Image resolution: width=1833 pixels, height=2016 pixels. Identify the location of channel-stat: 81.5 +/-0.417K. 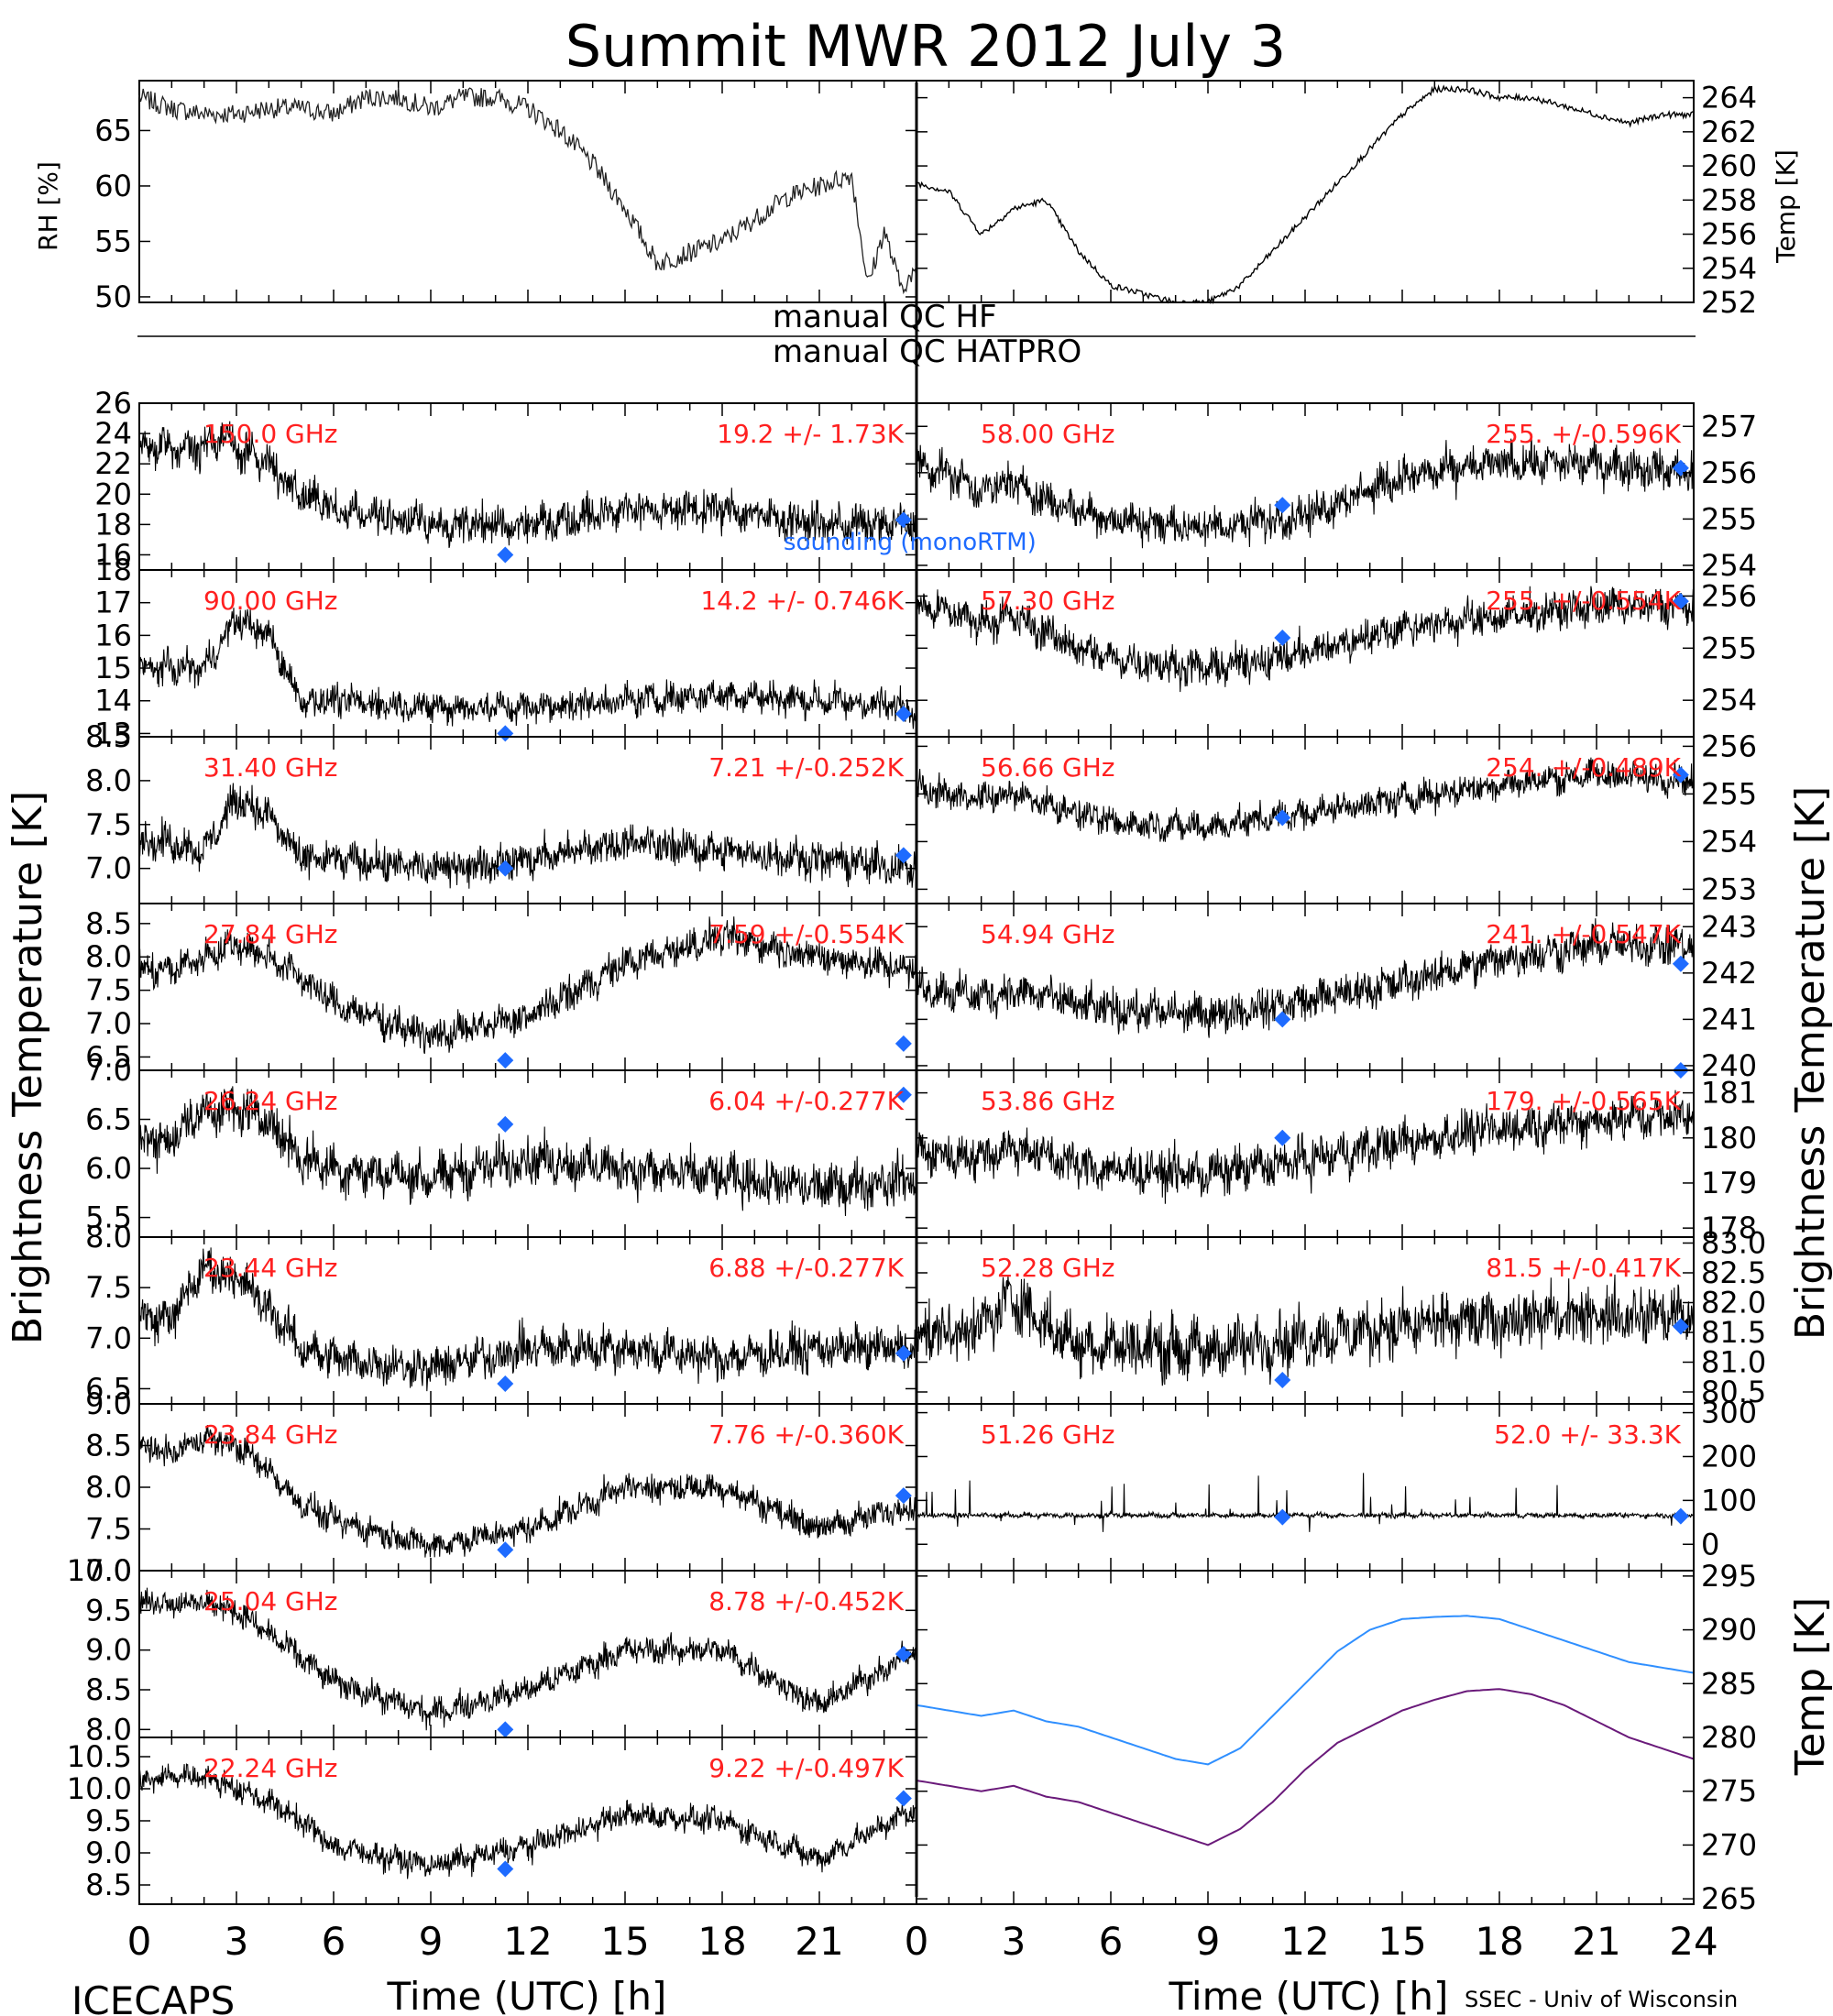
(1583, 1268).